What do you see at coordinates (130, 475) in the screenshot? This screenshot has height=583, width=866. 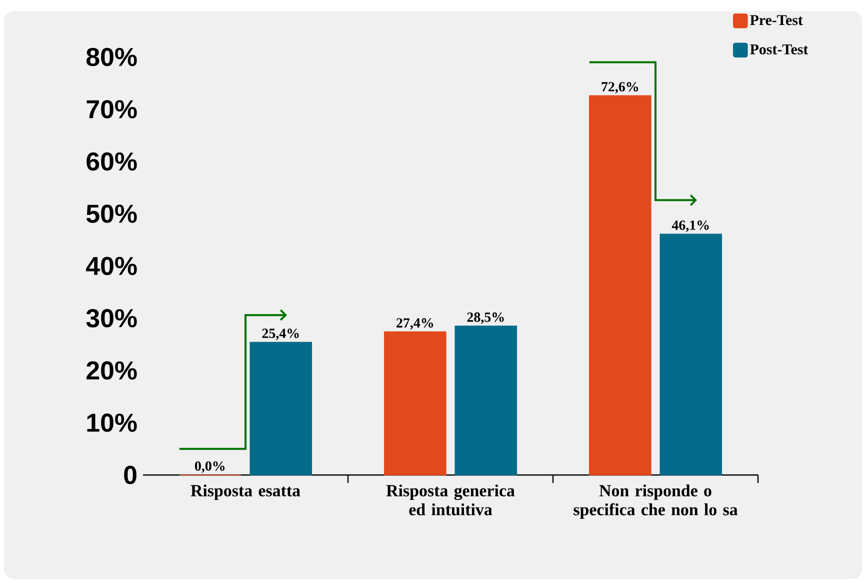 I see `y-tick-label: 0` at bounding box center [130, 475].